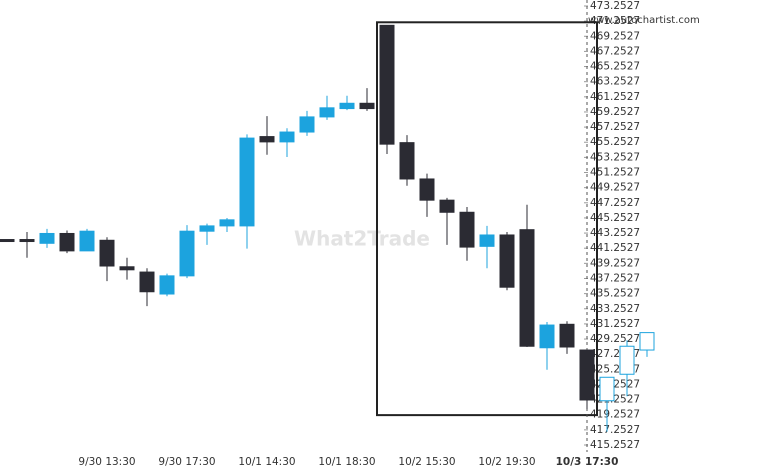 The image size is (760, 475). Describe the element at coordinates (615, 278) in the screenshot. I see `y-tick-label: 437.2527` at that location.